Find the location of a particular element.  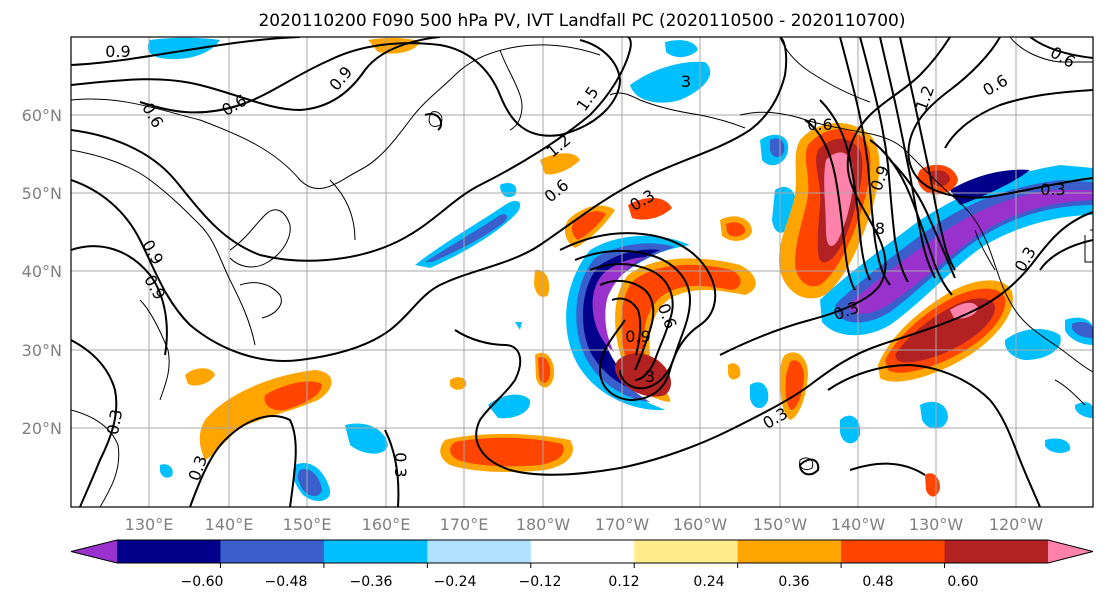

colorbar-tick-label: −0.24 is located at coordinates (455, 582).